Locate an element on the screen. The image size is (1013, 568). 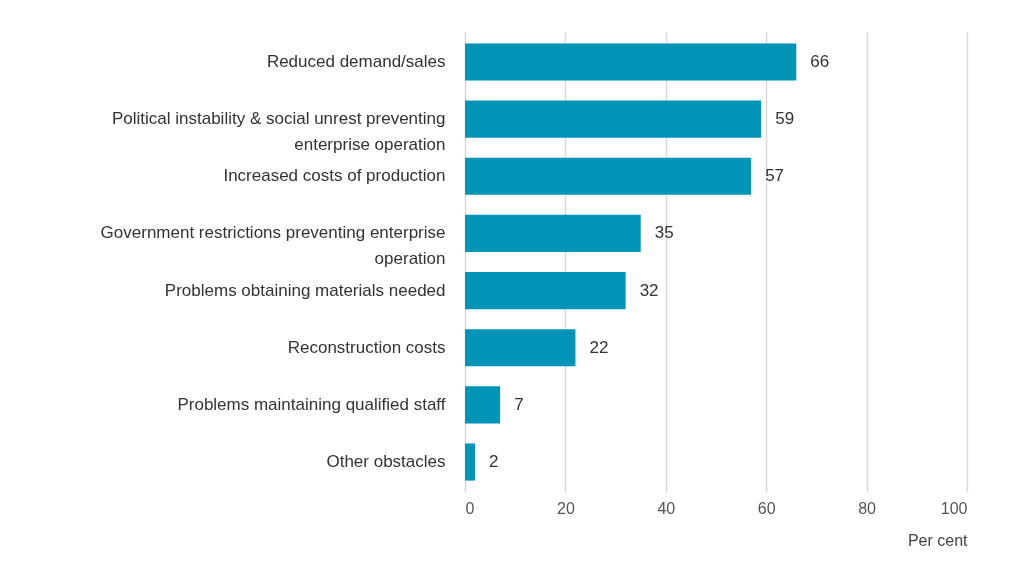
data-label: 57 is located at coordinates (775, 176).